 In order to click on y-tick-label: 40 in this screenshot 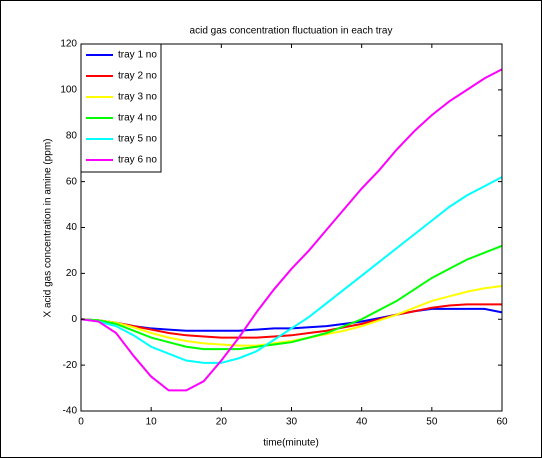, I will do `click(72, 227)`.